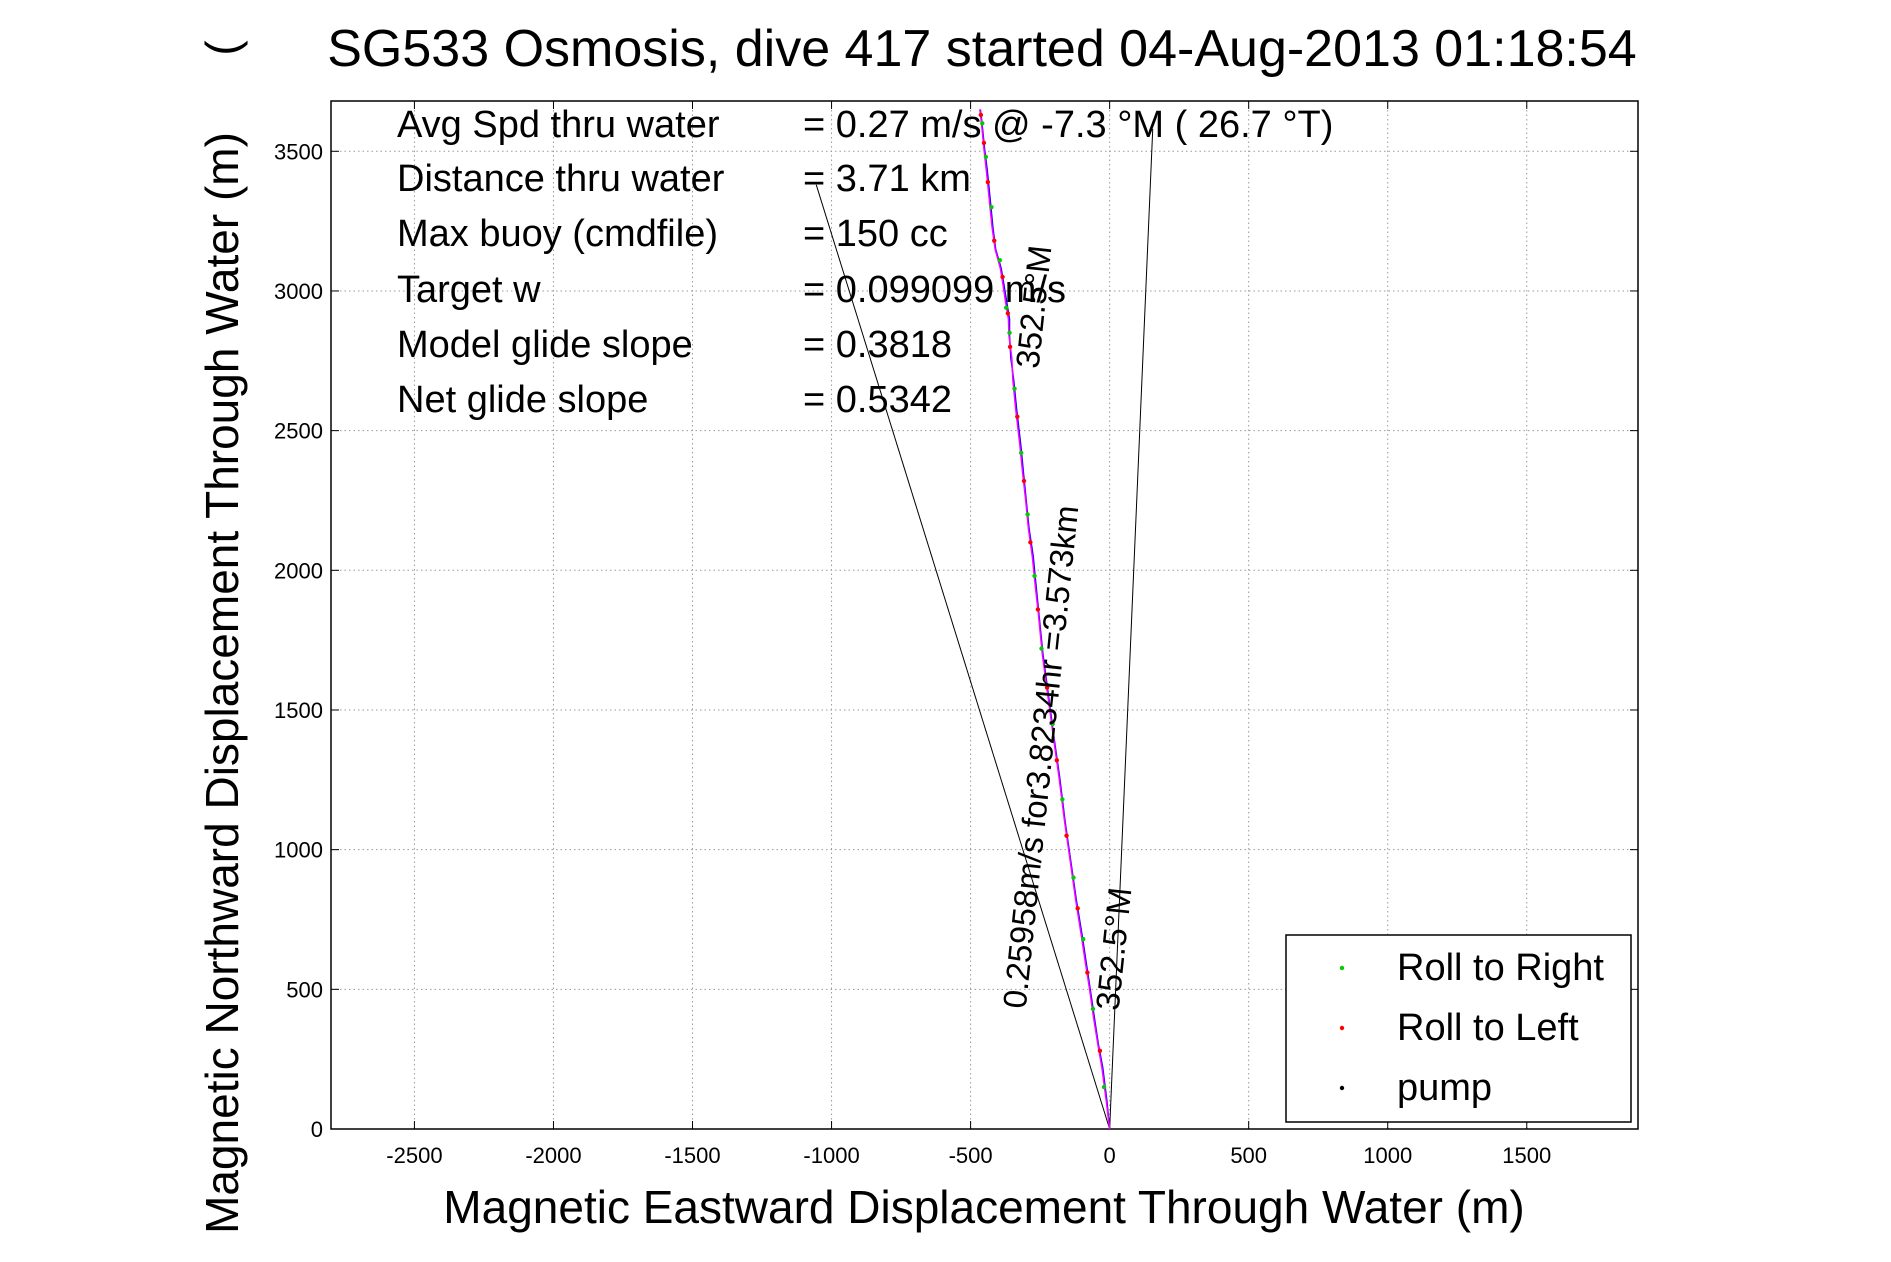 The width and height of the screenshot is (1891, 1262). I want to click on stat-label: Avg Spd thru water, so click(558, 125).